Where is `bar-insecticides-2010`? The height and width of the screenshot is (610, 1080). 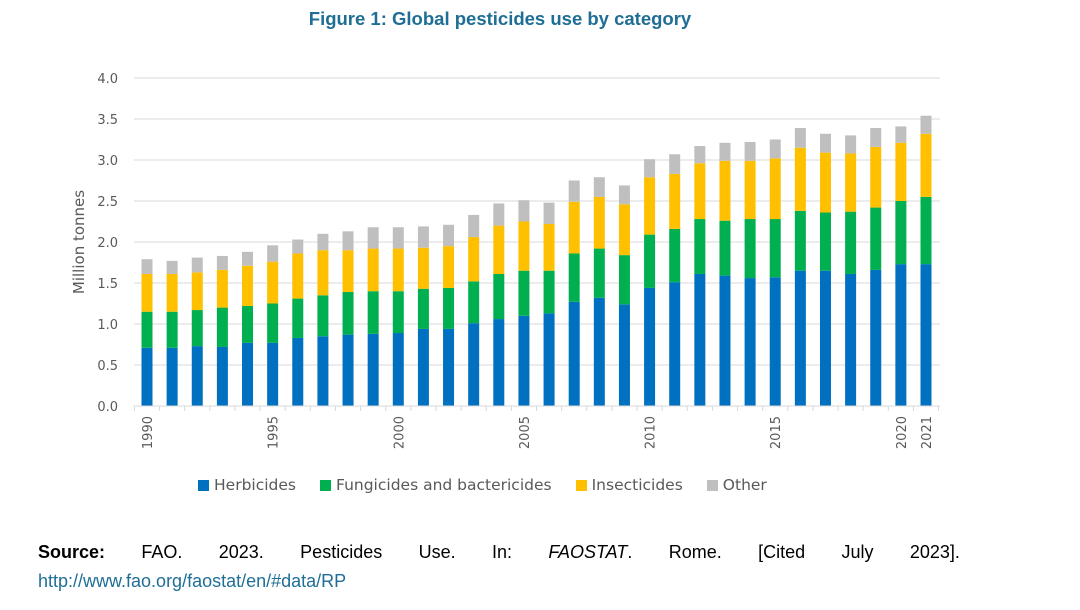
bar-insecticides-2010 is located at coordinates (650, 206).